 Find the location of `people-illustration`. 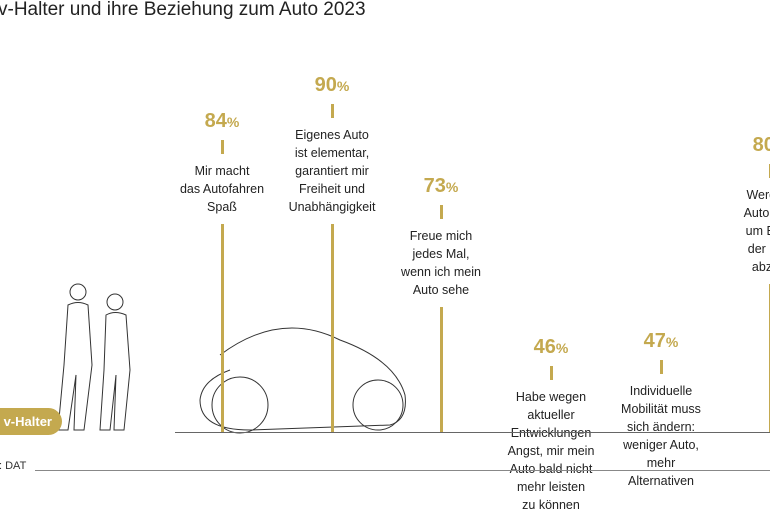

people-illustration is located at coordinates (94, 357).